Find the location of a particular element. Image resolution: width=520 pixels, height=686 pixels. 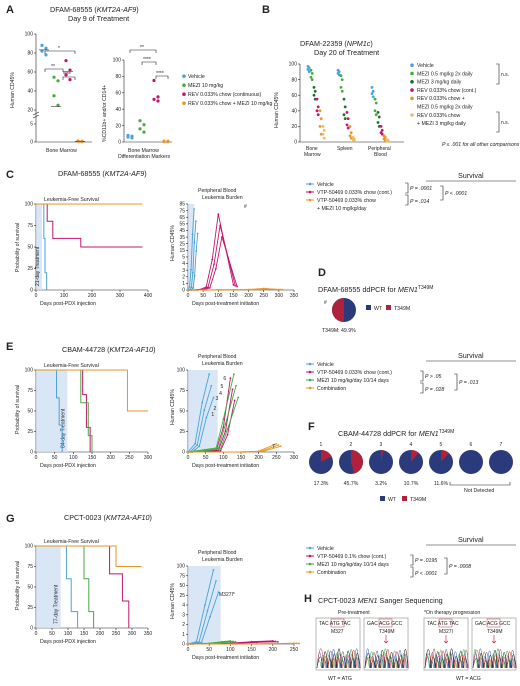

a-legend-label: REV 0.033% chow + MEZI 10 mg/kg is located at coordinates (230, 104).